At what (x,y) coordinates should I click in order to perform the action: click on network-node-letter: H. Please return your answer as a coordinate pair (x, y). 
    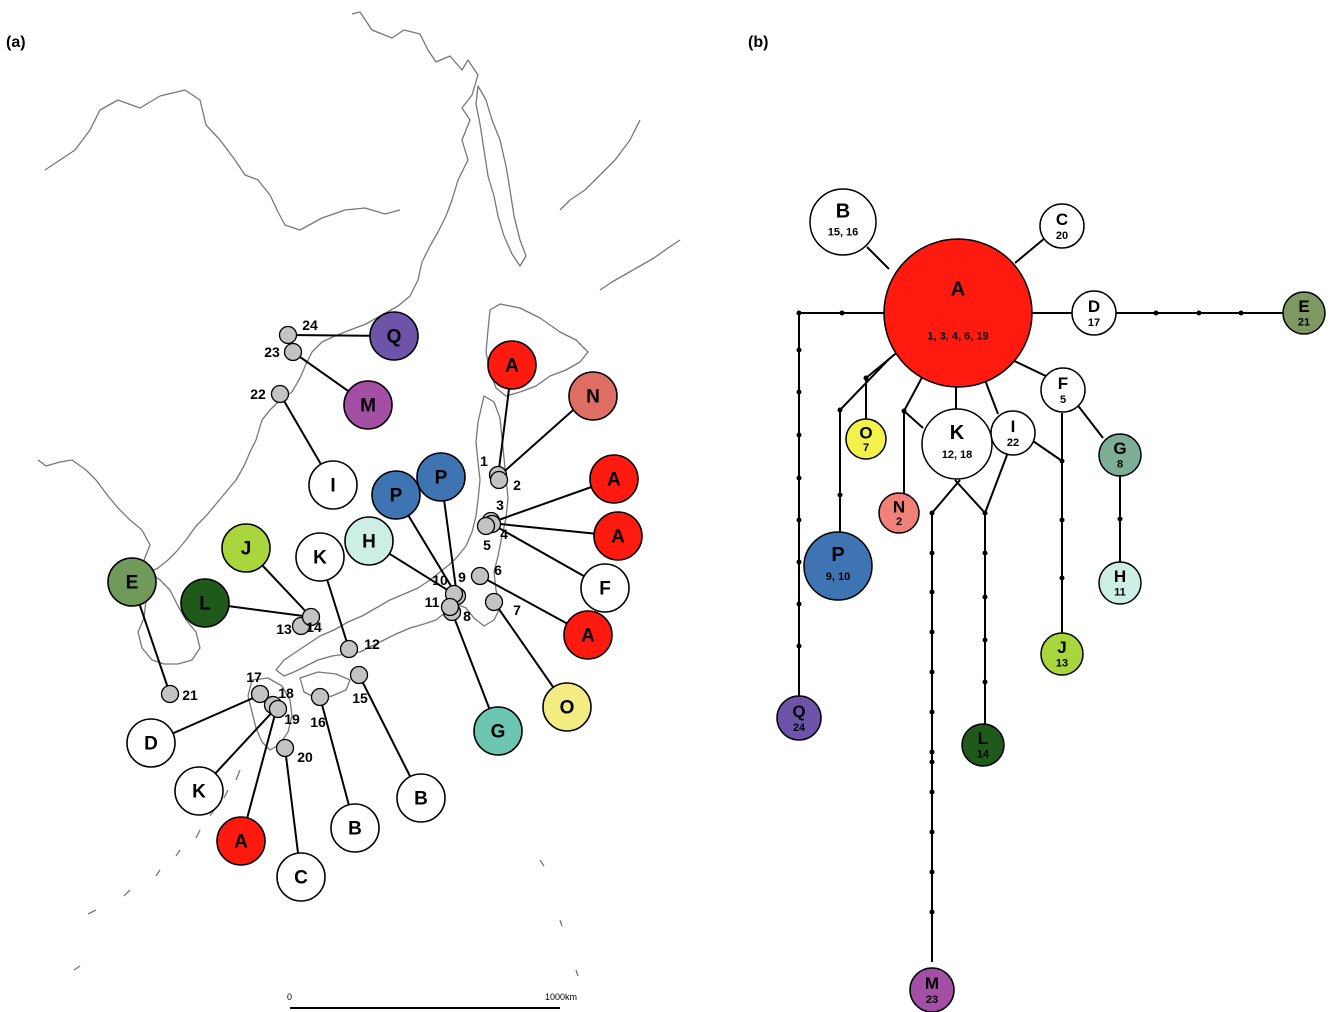
    Looking at the image, I should click on (1120, 576).